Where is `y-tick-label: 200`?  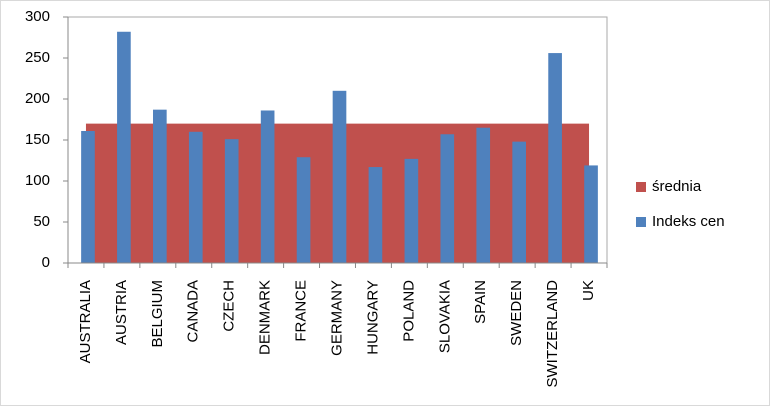 y-tick-label: 200 is located at coordinates (37, 98).